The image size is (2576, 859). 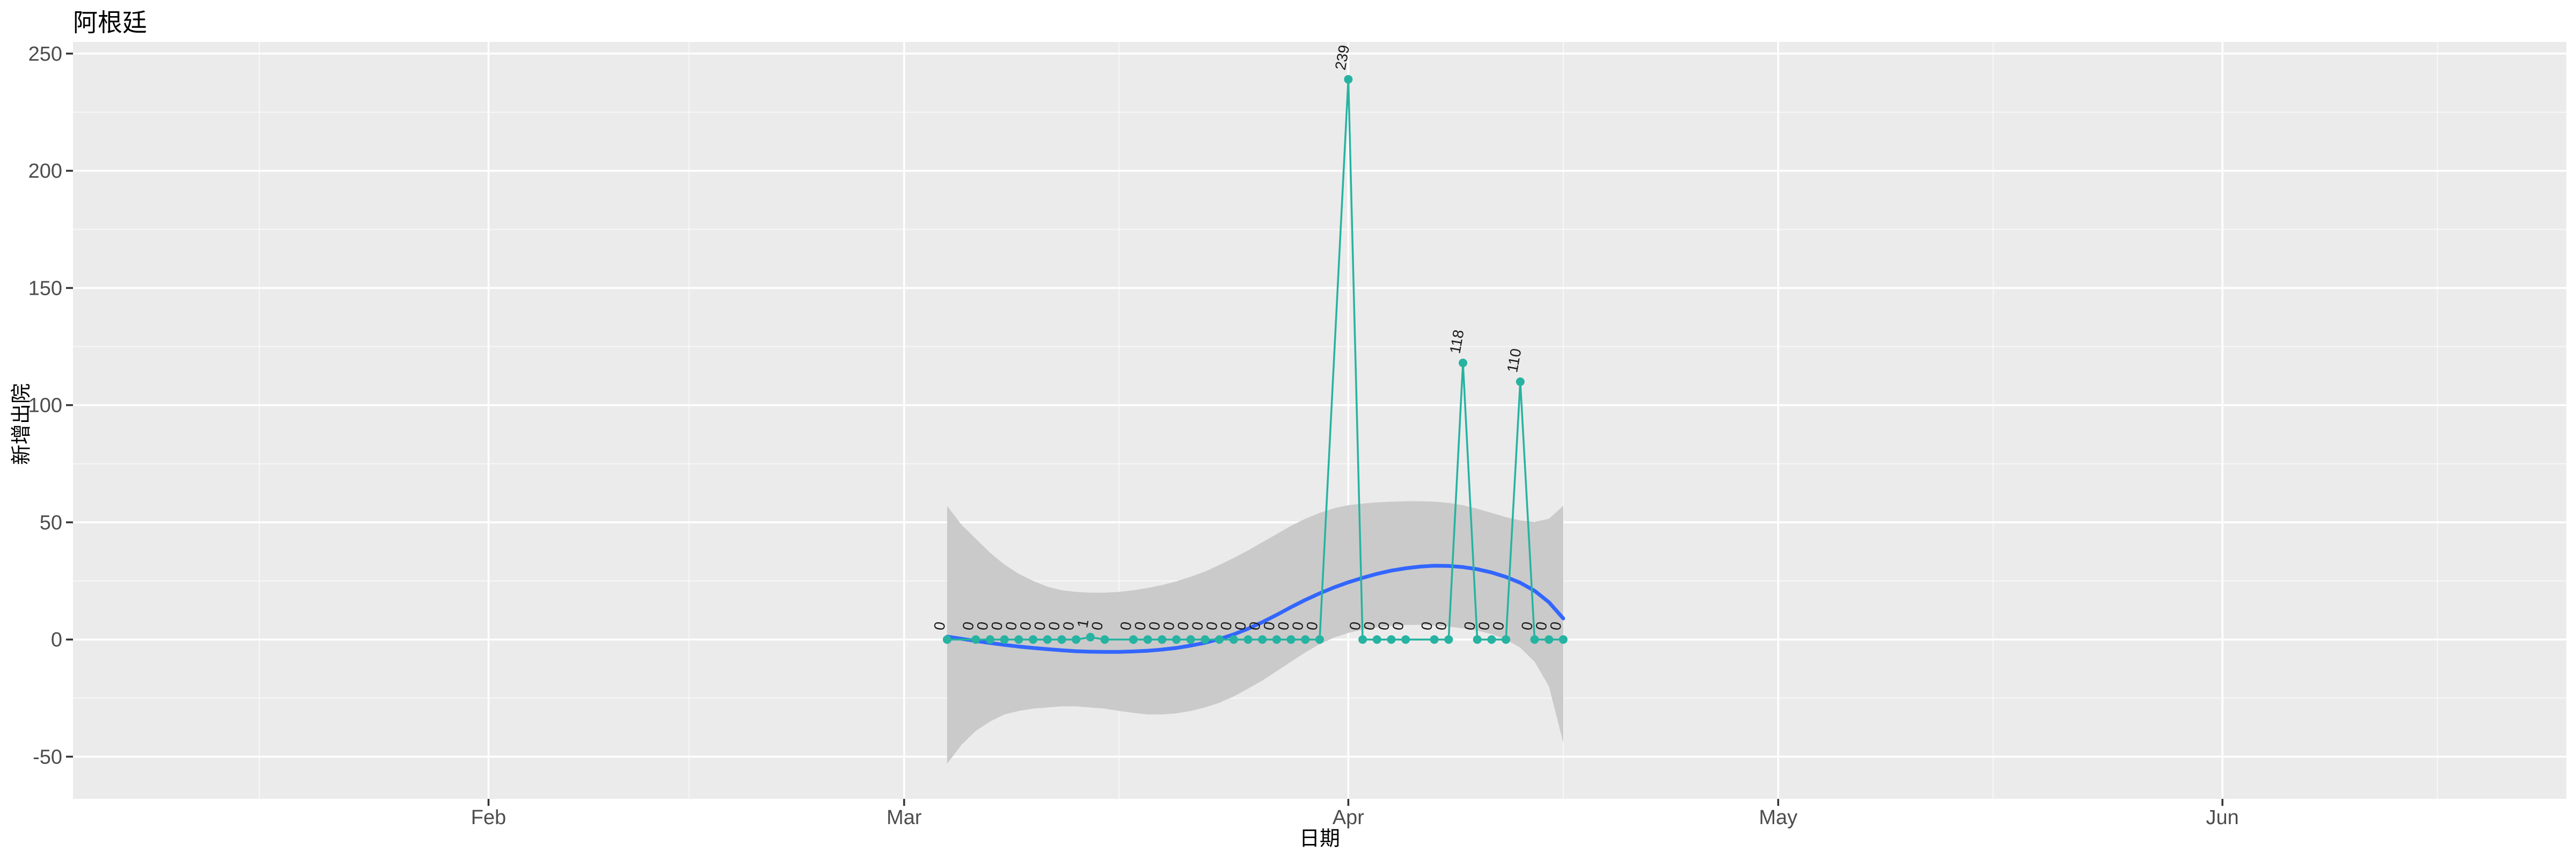 I want to click on x-tick-labels: Feb Mar Apr May Jun, so click(x=1355, y=817).